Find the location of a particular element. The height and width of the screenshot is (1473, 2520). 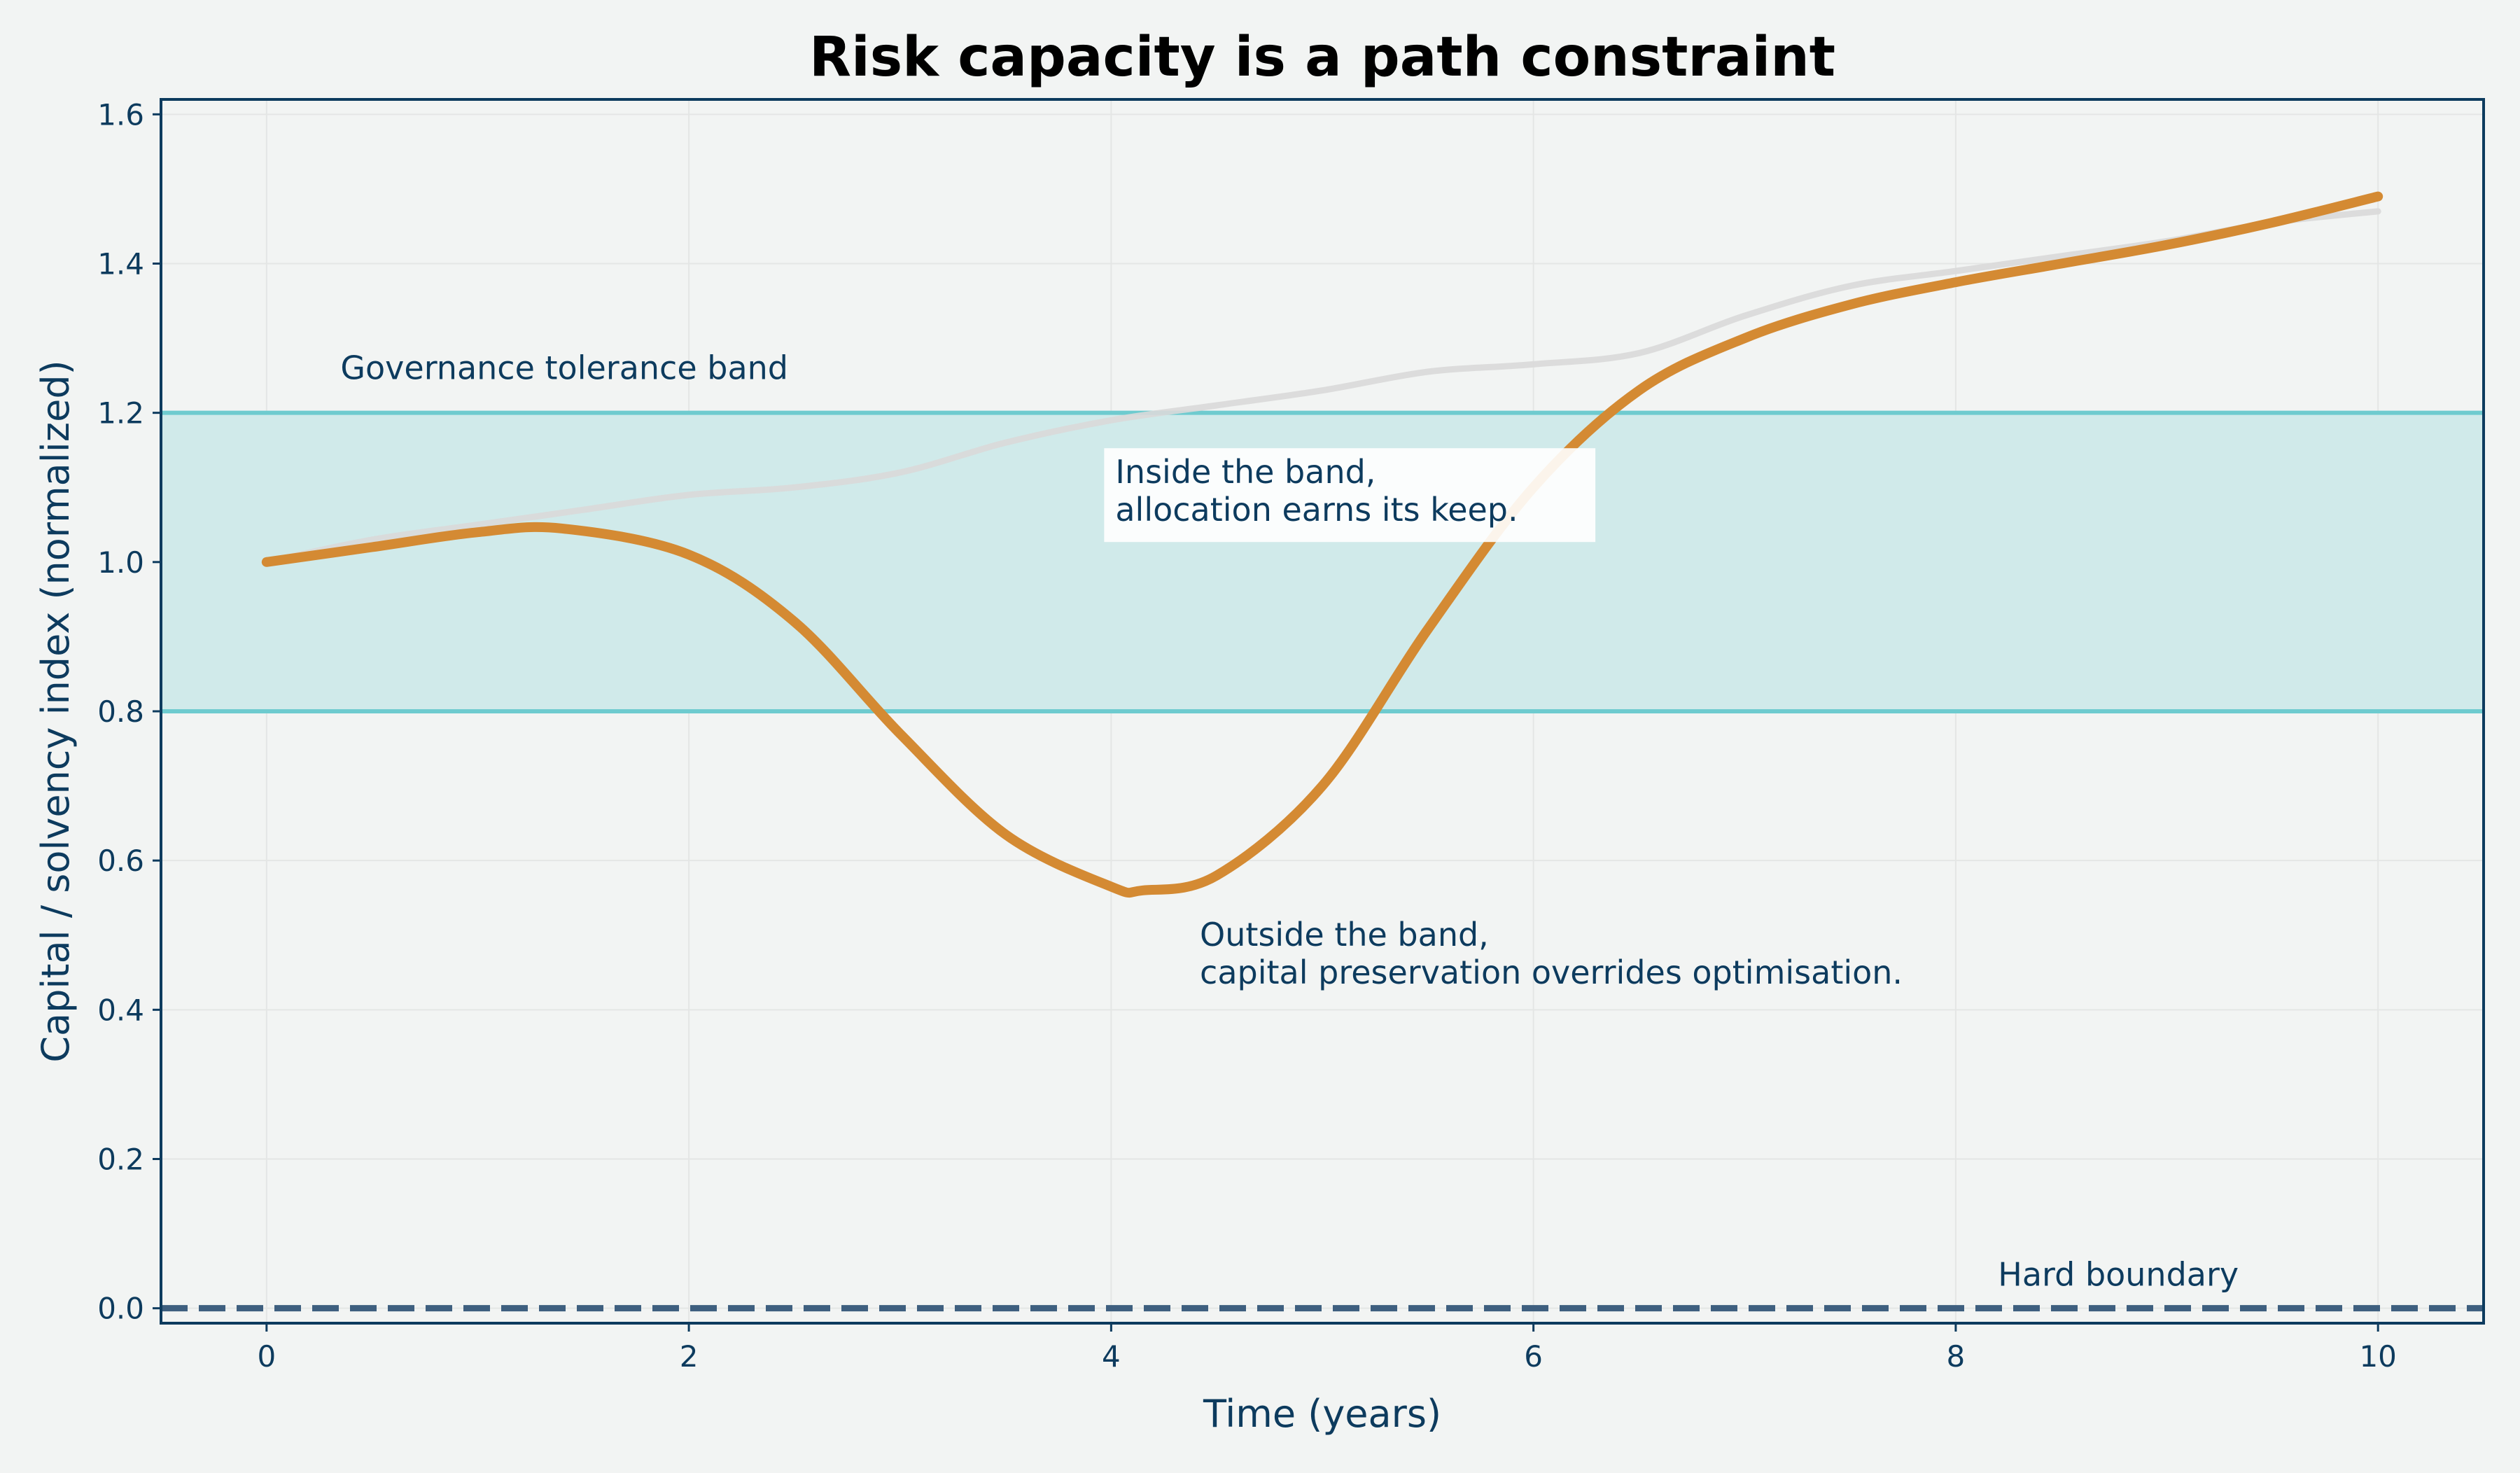

y-tick-label: 1.6 is located at coordinates (120, 114).